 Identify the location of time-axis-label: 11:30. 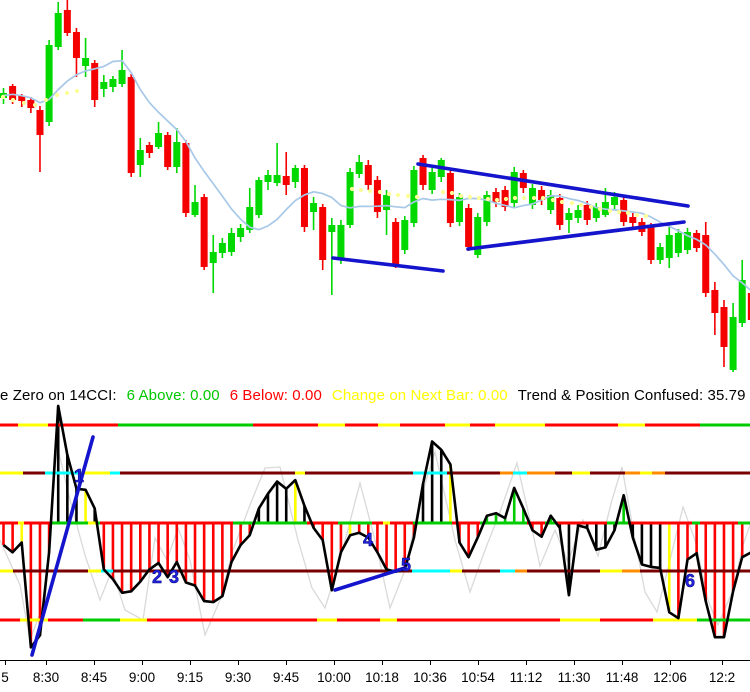
(574, 677).